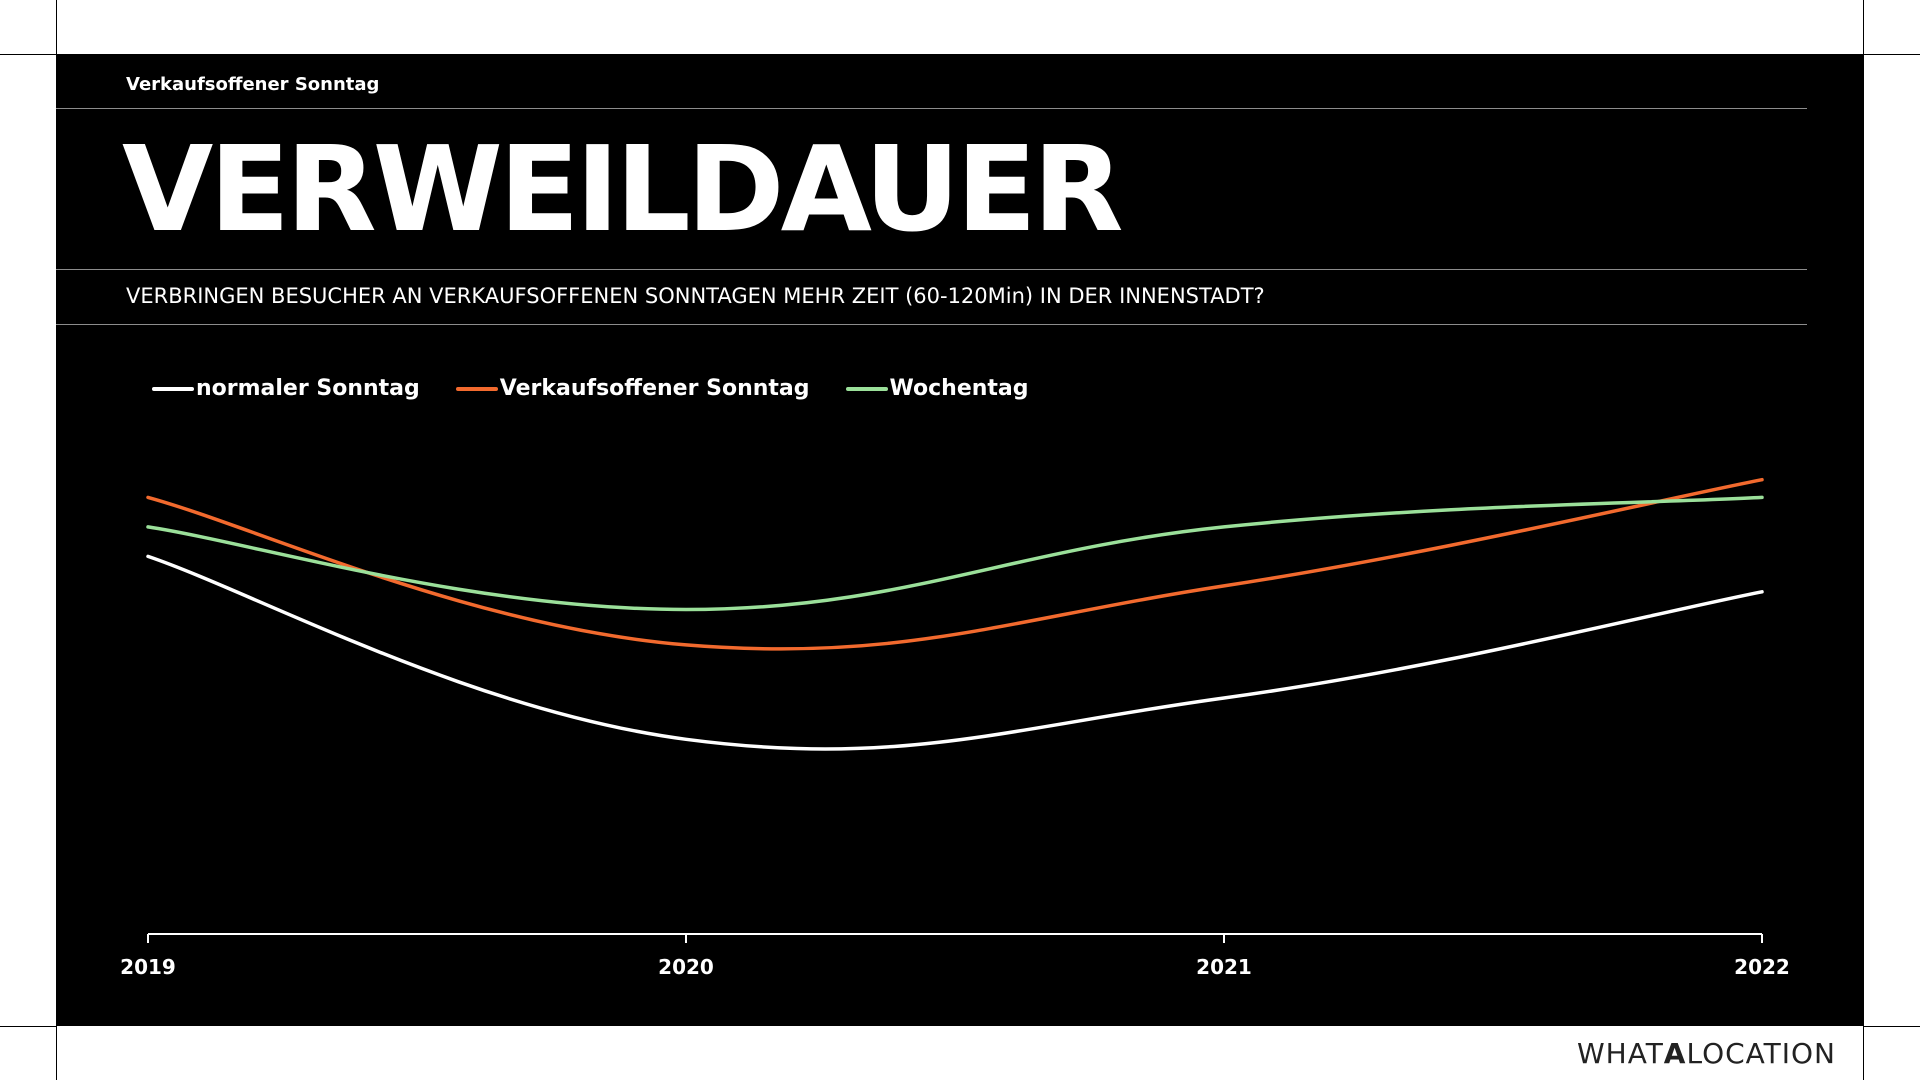 This screenshot has width=1920, height=1080. I want to click on x-tick-label: 2021, so click(1224, 967).